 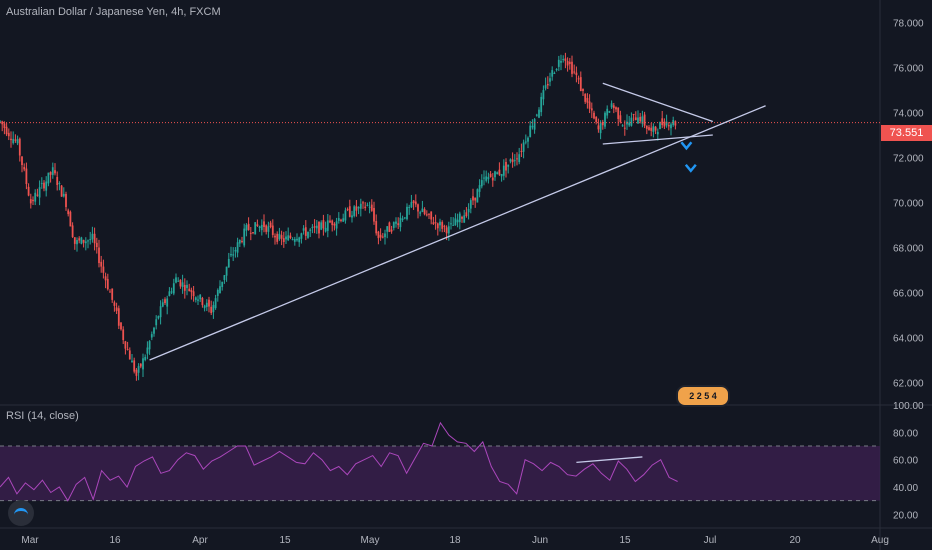 I want to click on price-tick-label: 74.000, so click(x=908, y=114).